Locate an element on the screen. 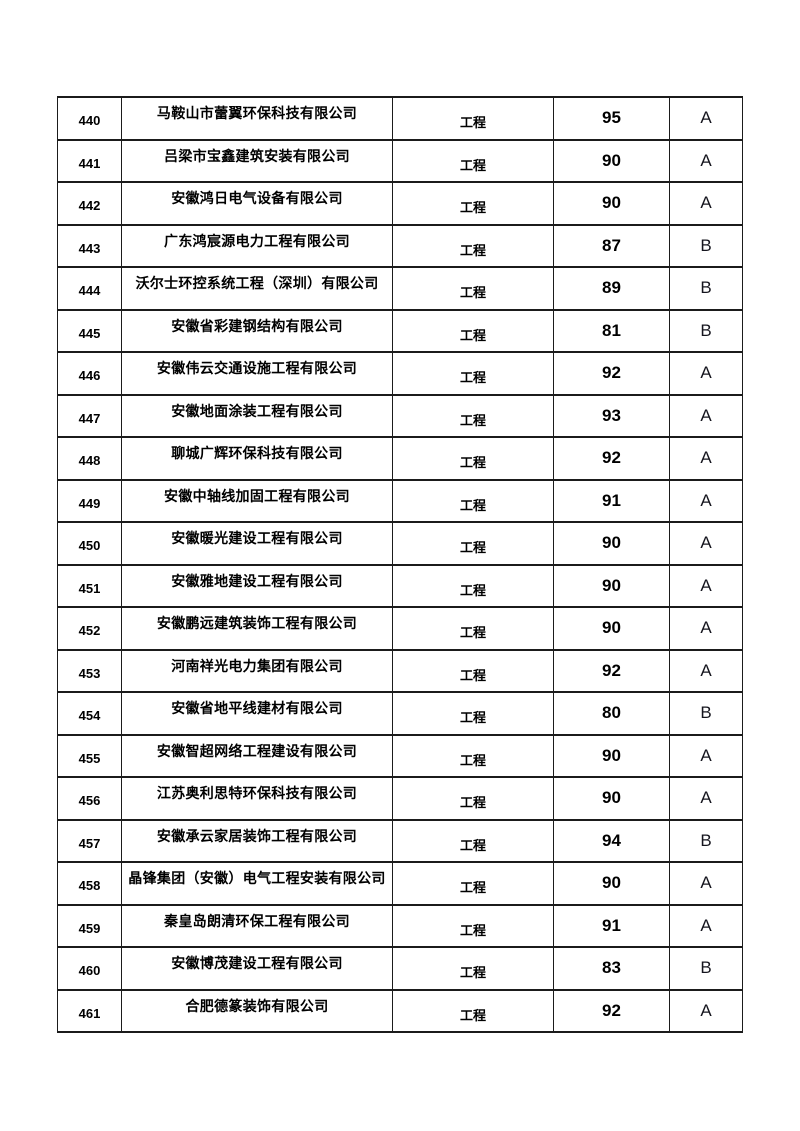  company-name-cell: 安徽地面涂装工程有限公司 is located at coordinates (257, 415).